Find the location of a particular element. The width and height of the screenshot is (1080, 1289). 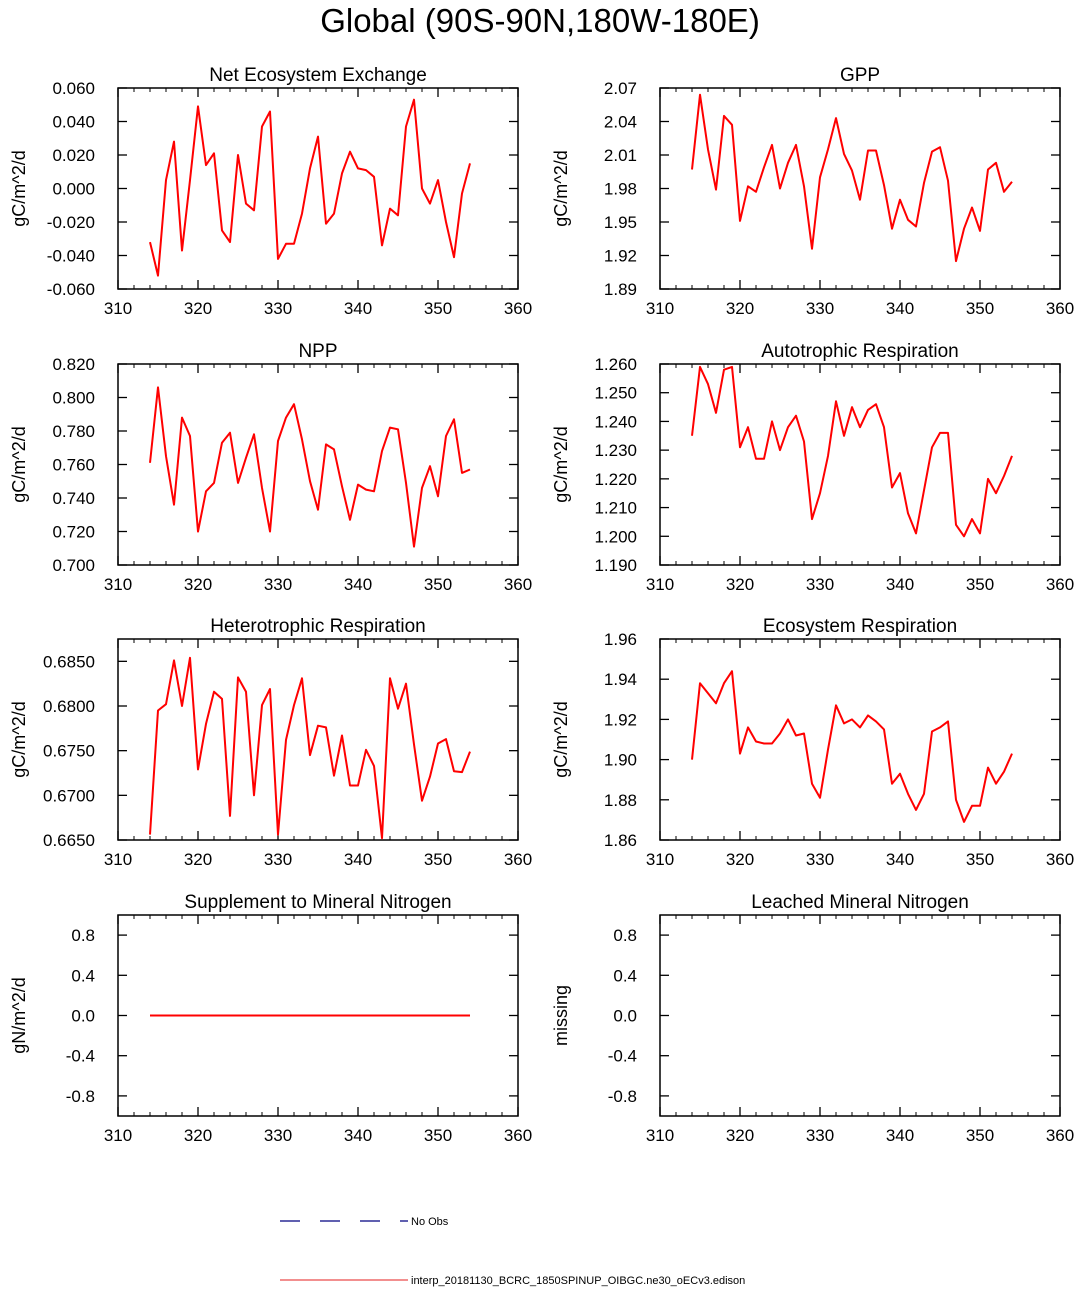

y-tick-label: 0.6800 is located at coordinates (69, 706).